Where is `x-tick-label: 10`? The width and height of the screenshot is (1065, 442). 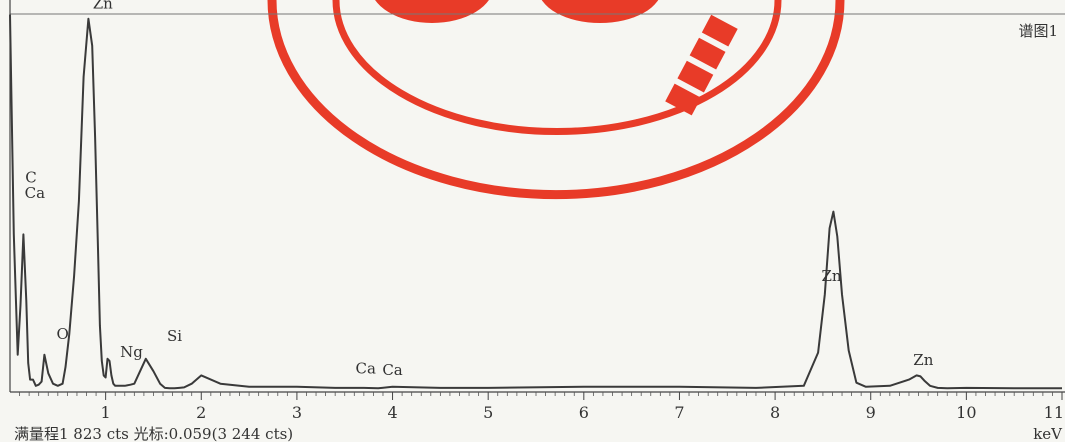
x-tick-label: 10 is located at coordinates (966, 412).